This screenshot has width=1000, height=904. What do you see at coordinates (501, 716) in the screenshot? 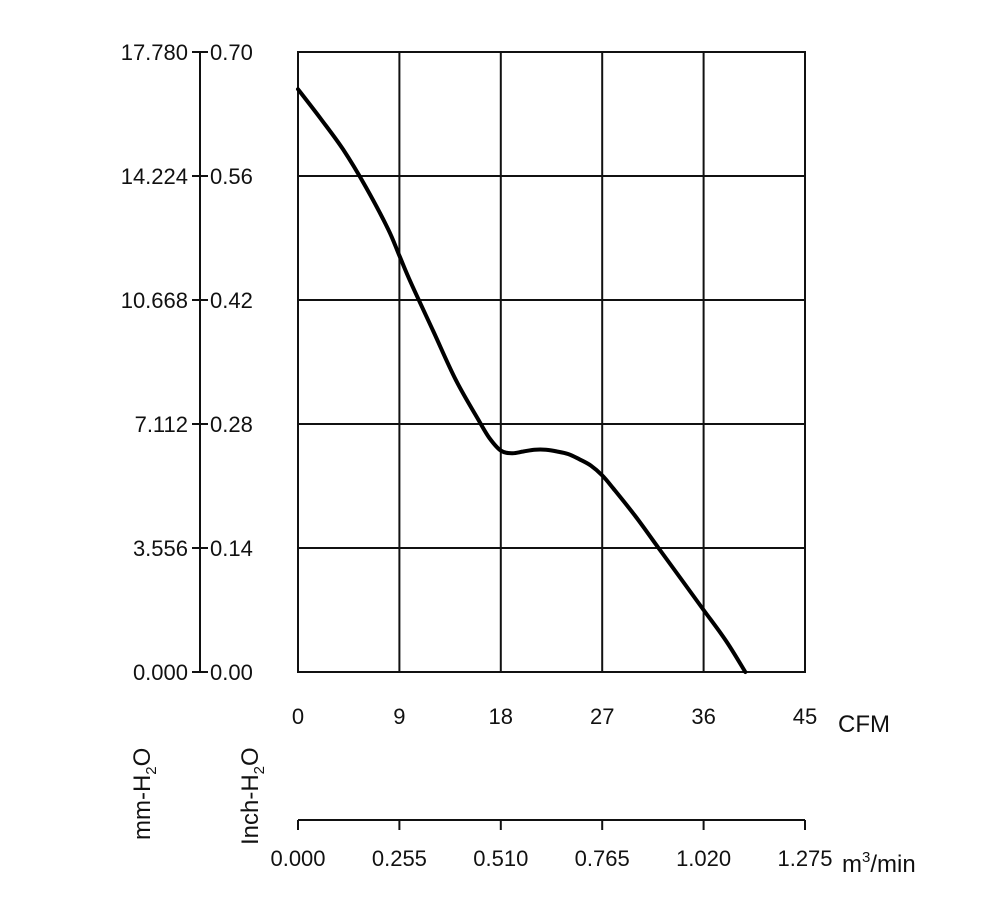
I see `cfm-tick-label: 18` at bounding box center [501, 716].